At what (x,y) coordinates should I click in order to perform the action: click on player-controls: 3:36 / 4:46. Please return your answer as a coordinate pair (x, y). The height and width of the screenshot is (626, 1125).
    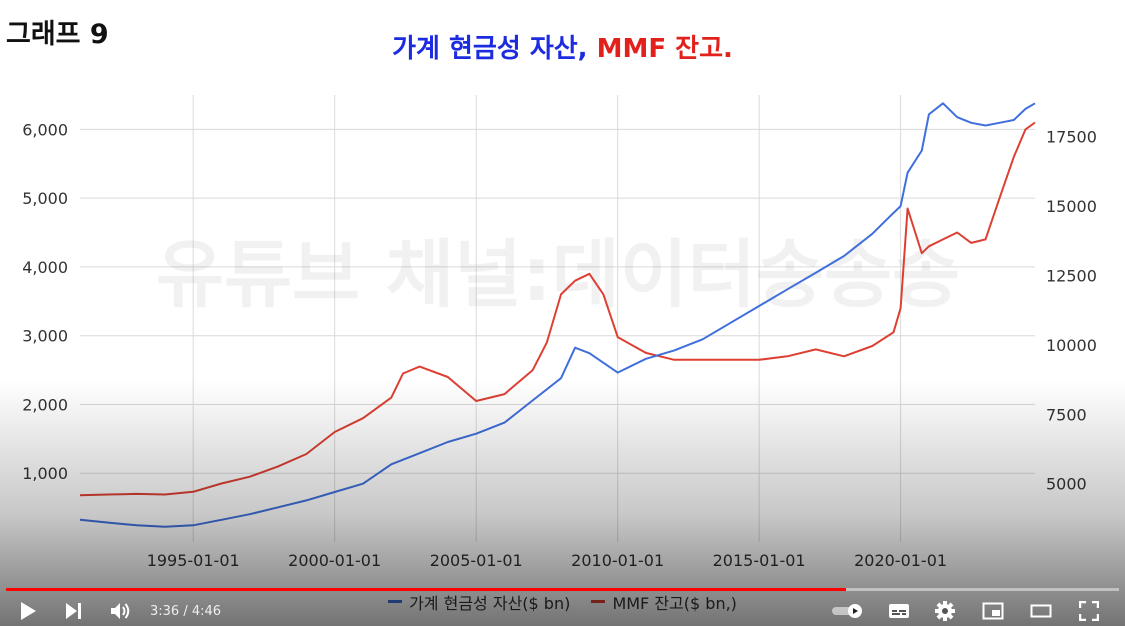
    Looking at the image, I should click on (562, 611).